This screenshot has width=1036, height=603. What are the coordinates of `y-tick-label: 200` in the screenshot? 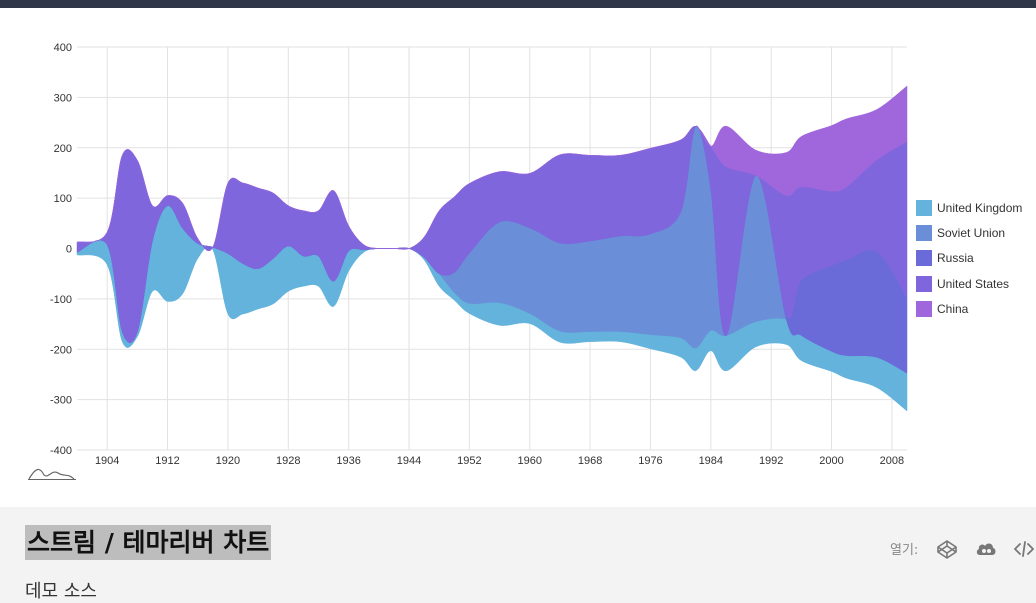 It's located at (63, 149).